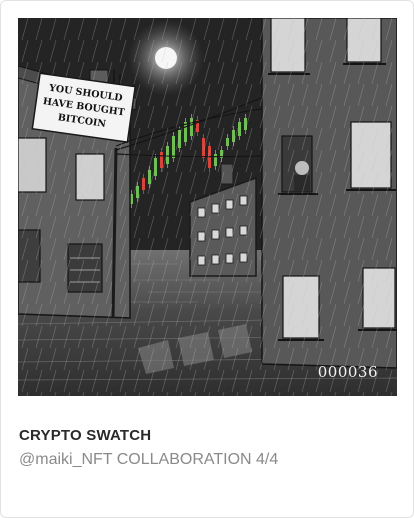 The width and height of the screenshot is (414, 518). I want to click on protest-sign: YOU SHOULD HAVE BOUGHT BITCOIN, so click(84, 107).